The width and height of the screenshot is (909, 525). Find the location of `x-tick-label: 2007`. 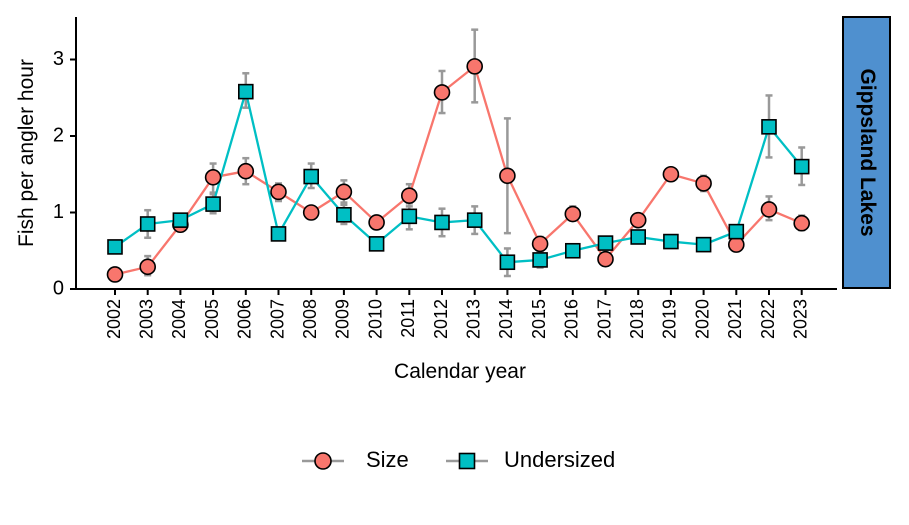

x-tick-label: 2007 is located at coordinates (277, 319).